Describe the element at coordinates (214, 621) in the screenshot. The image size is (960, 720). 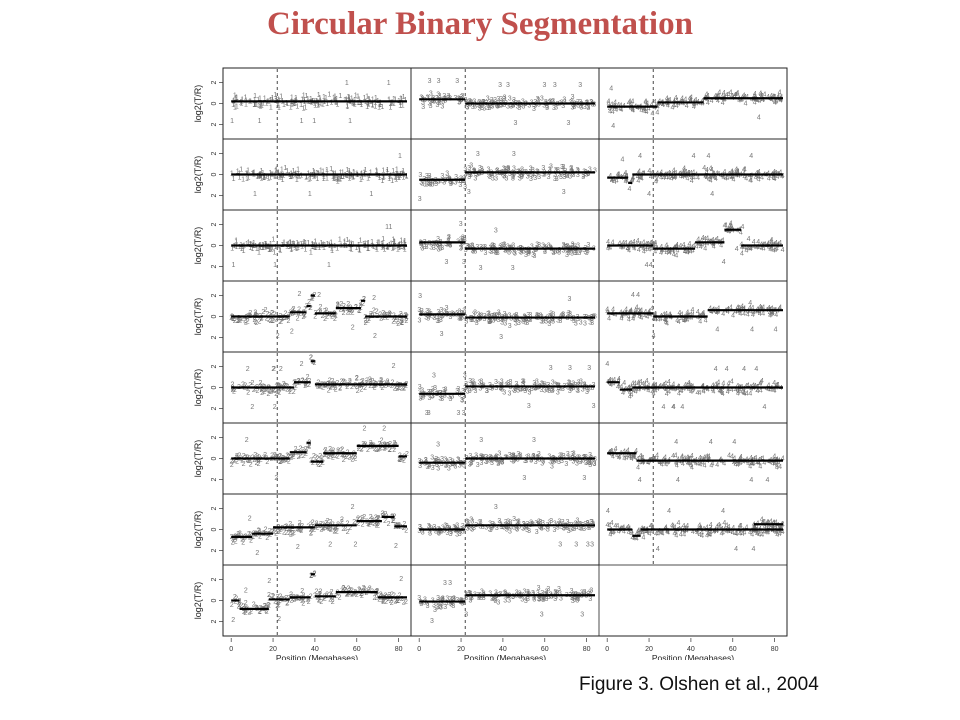
I see `y-tick-label: 2` at that location.